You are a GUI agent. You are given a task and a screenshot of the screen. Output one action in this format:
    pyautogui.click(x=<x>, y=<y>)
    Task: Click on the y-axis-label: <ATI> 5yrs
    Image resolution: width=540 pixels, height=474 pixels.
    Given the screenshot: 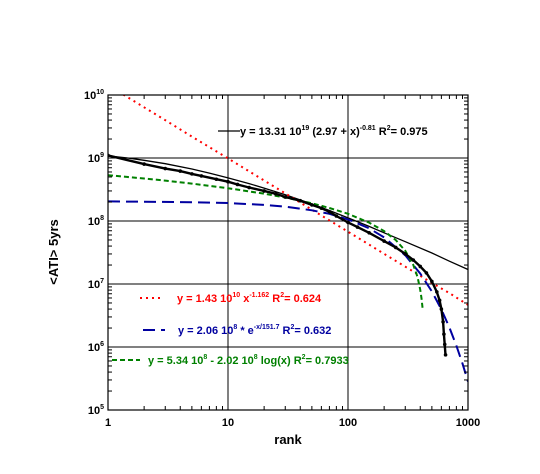 What is the action you would take?
    pyautogui.click(x=53, y=252)
    